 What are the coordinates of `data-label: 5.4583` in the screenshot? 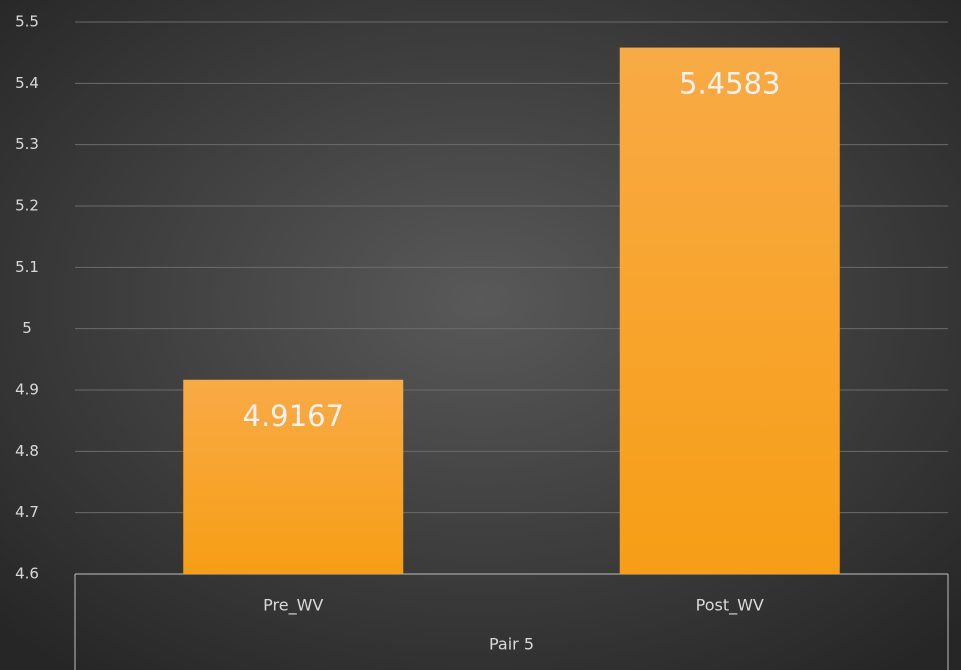 It's located at (729, 84).